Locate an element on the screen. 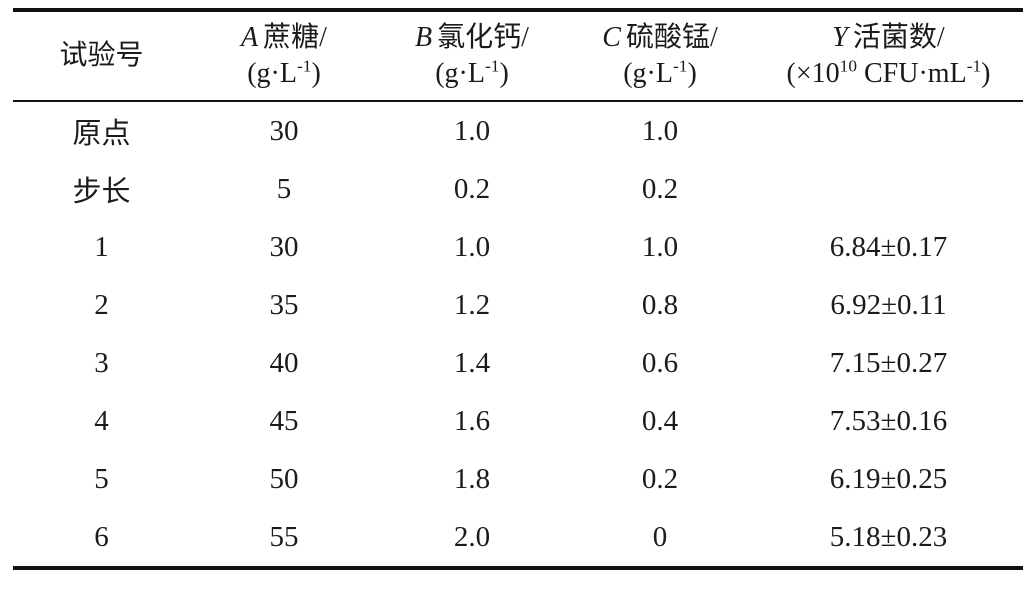  col-header-test-number-label: 试验号 is located at coordinates (101, 56).